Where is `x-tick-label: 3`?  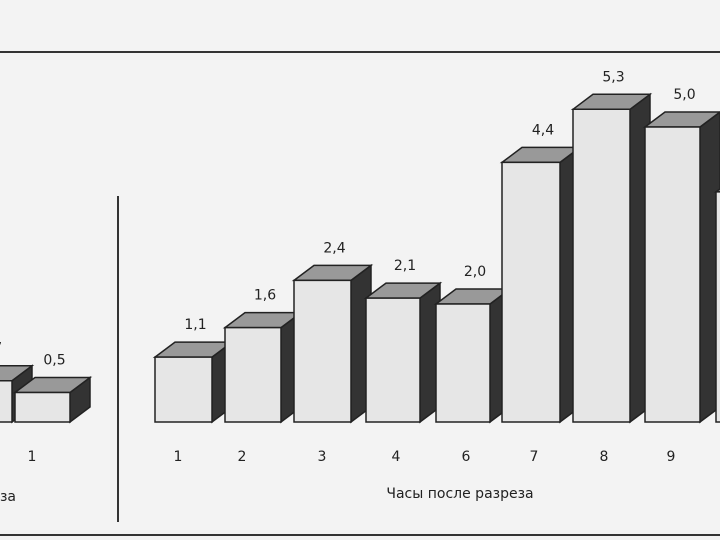 x-tick-label: 3 is located at coordinates (322, 457).